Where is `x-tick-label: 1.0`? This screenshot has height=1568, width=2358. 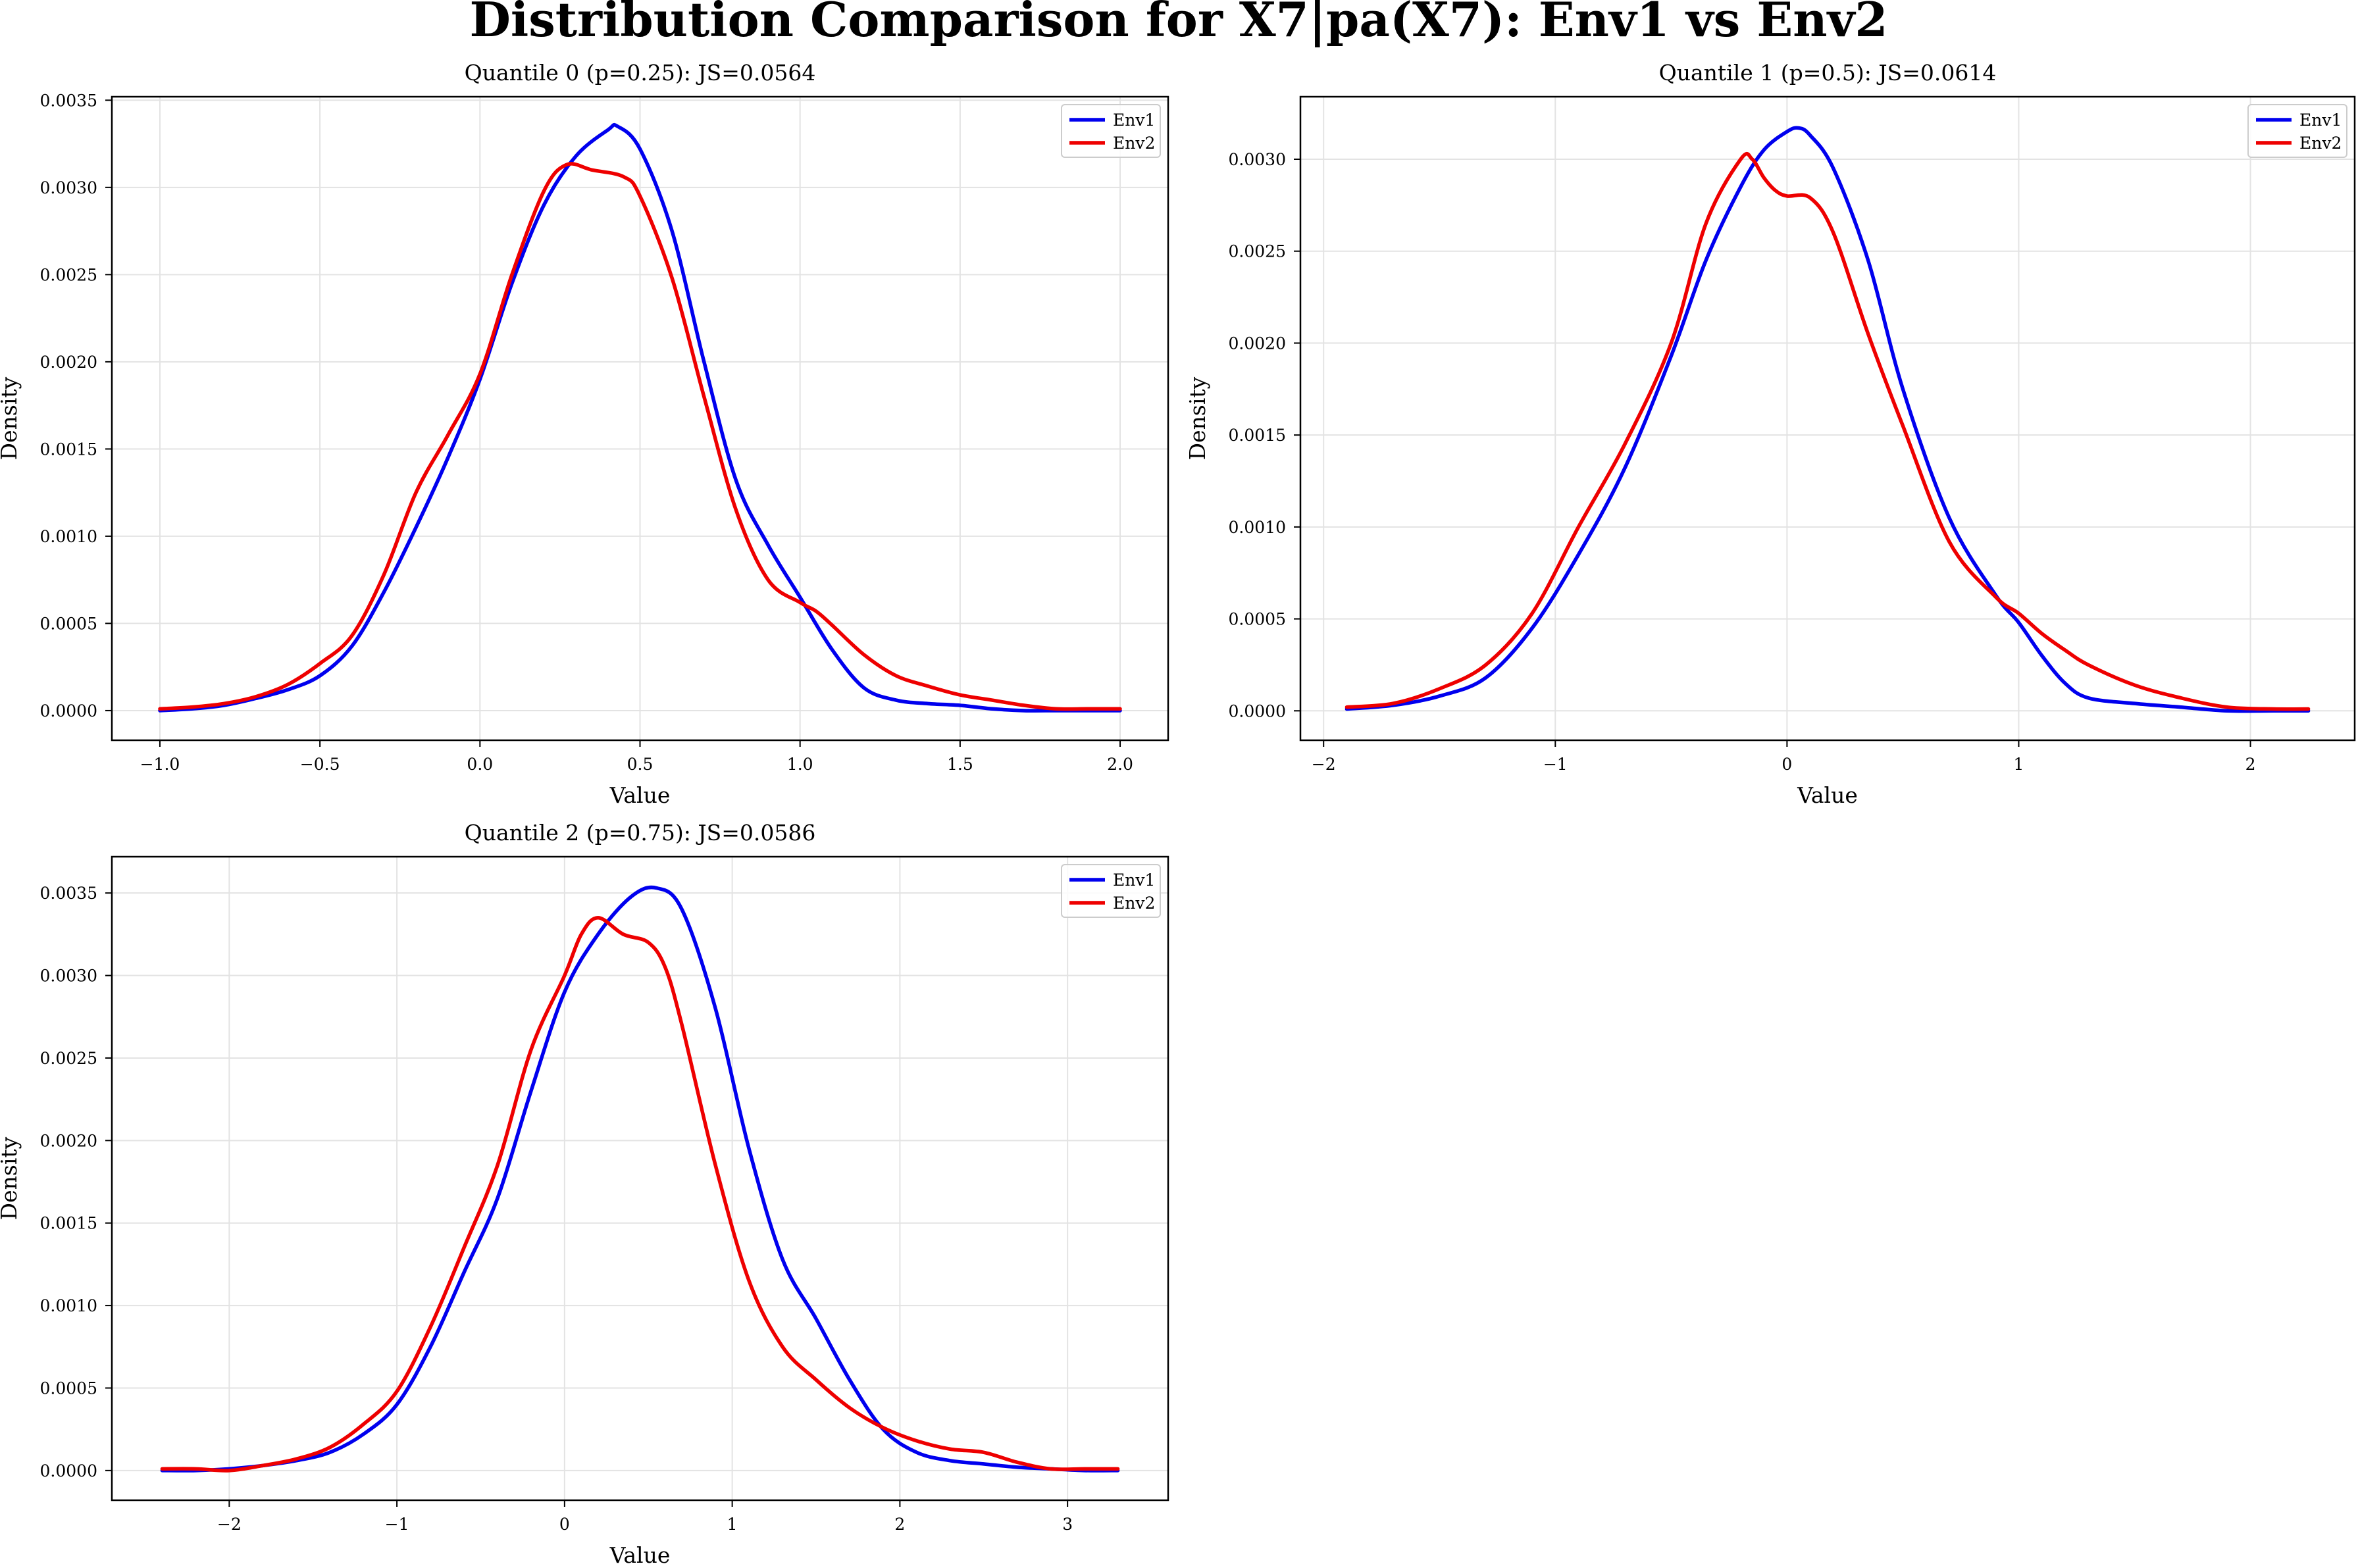 x-tick-label: 1.0 is located at coordinates (800, 765).